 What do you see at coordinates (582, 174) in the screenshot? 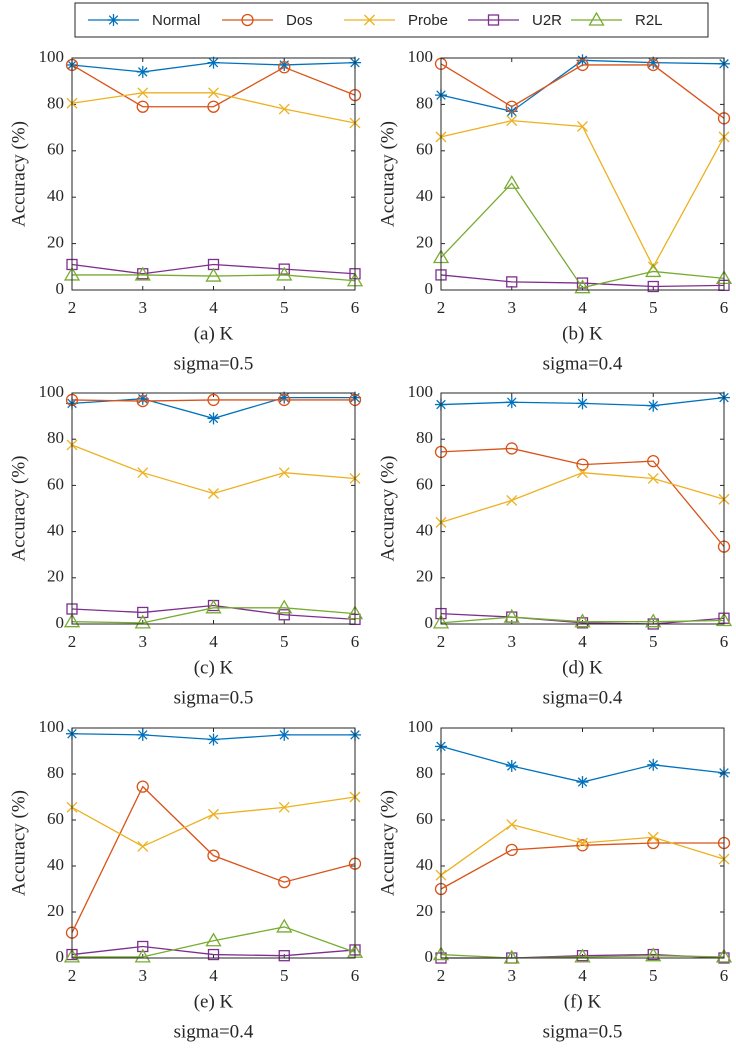
I see `axes-box` at bounding box center [582, 174].